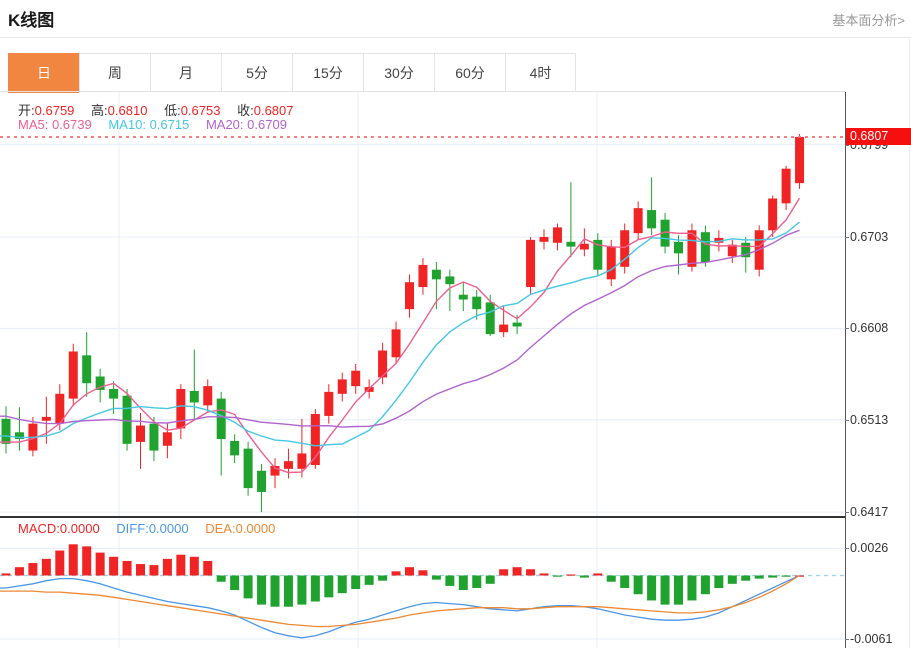  I want to click on open-label: 开, so click(26, 110).